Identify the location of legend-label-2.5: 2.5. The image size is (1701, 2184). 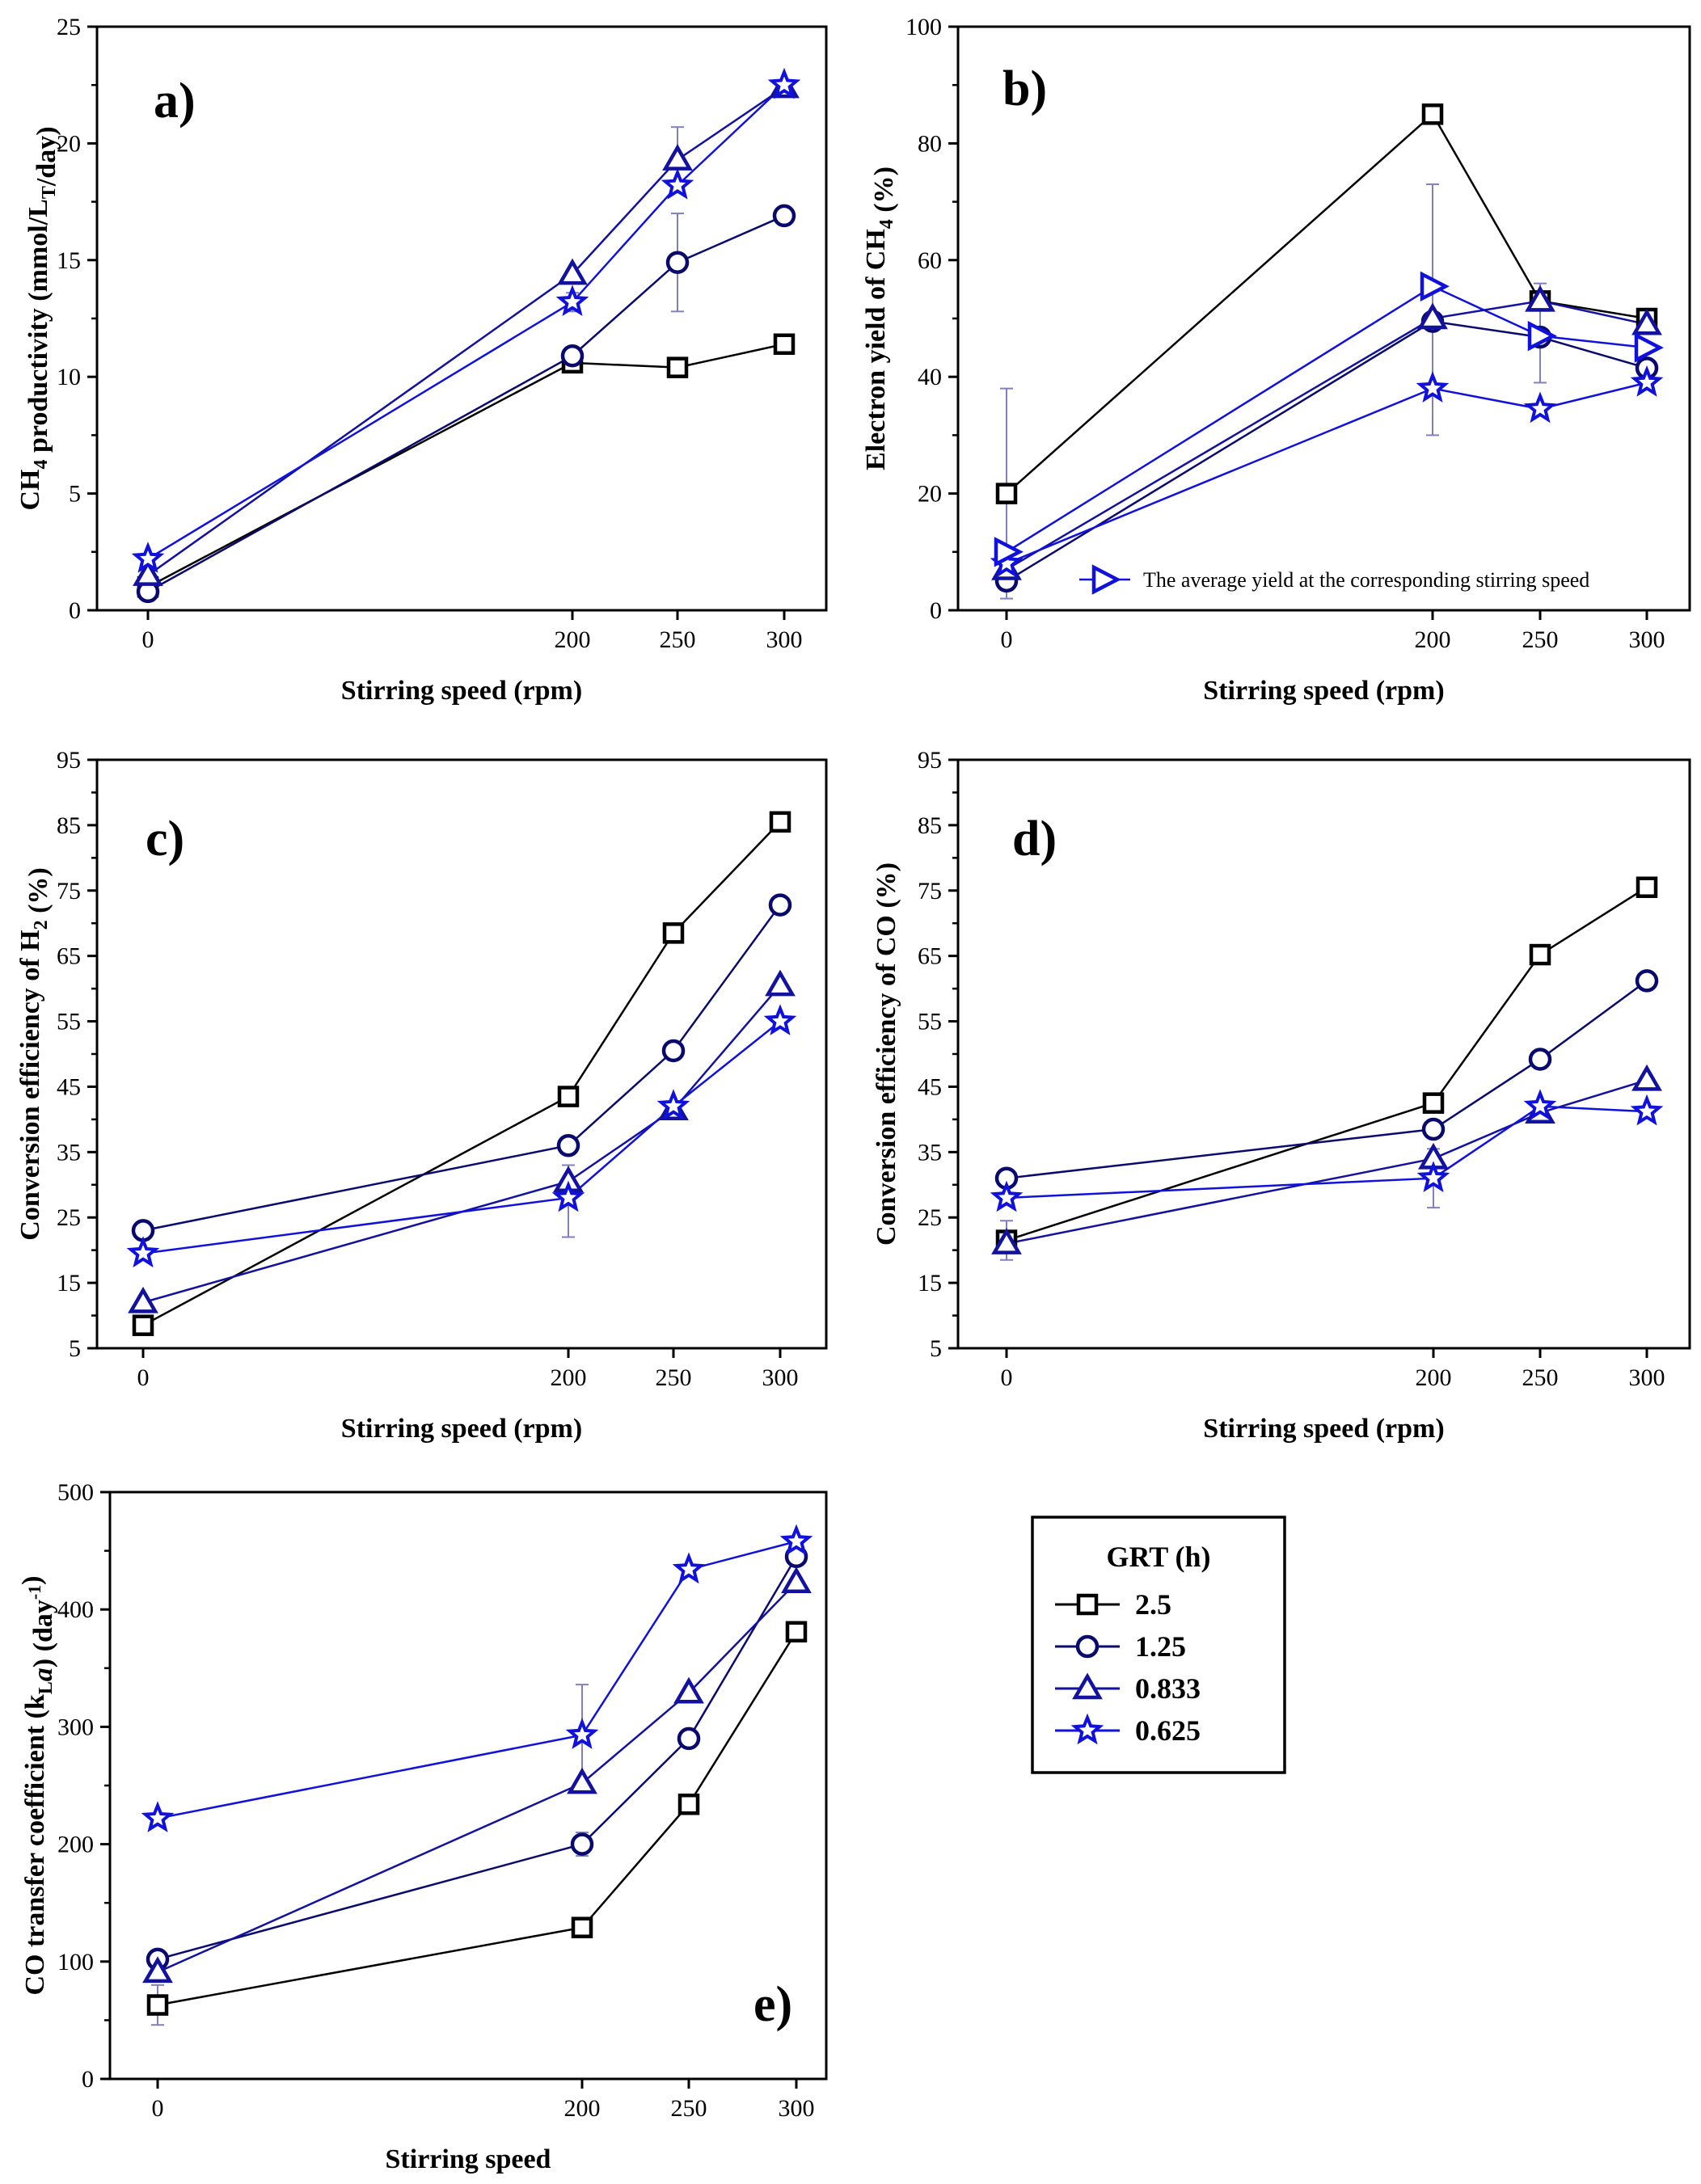
(1153, 1604).